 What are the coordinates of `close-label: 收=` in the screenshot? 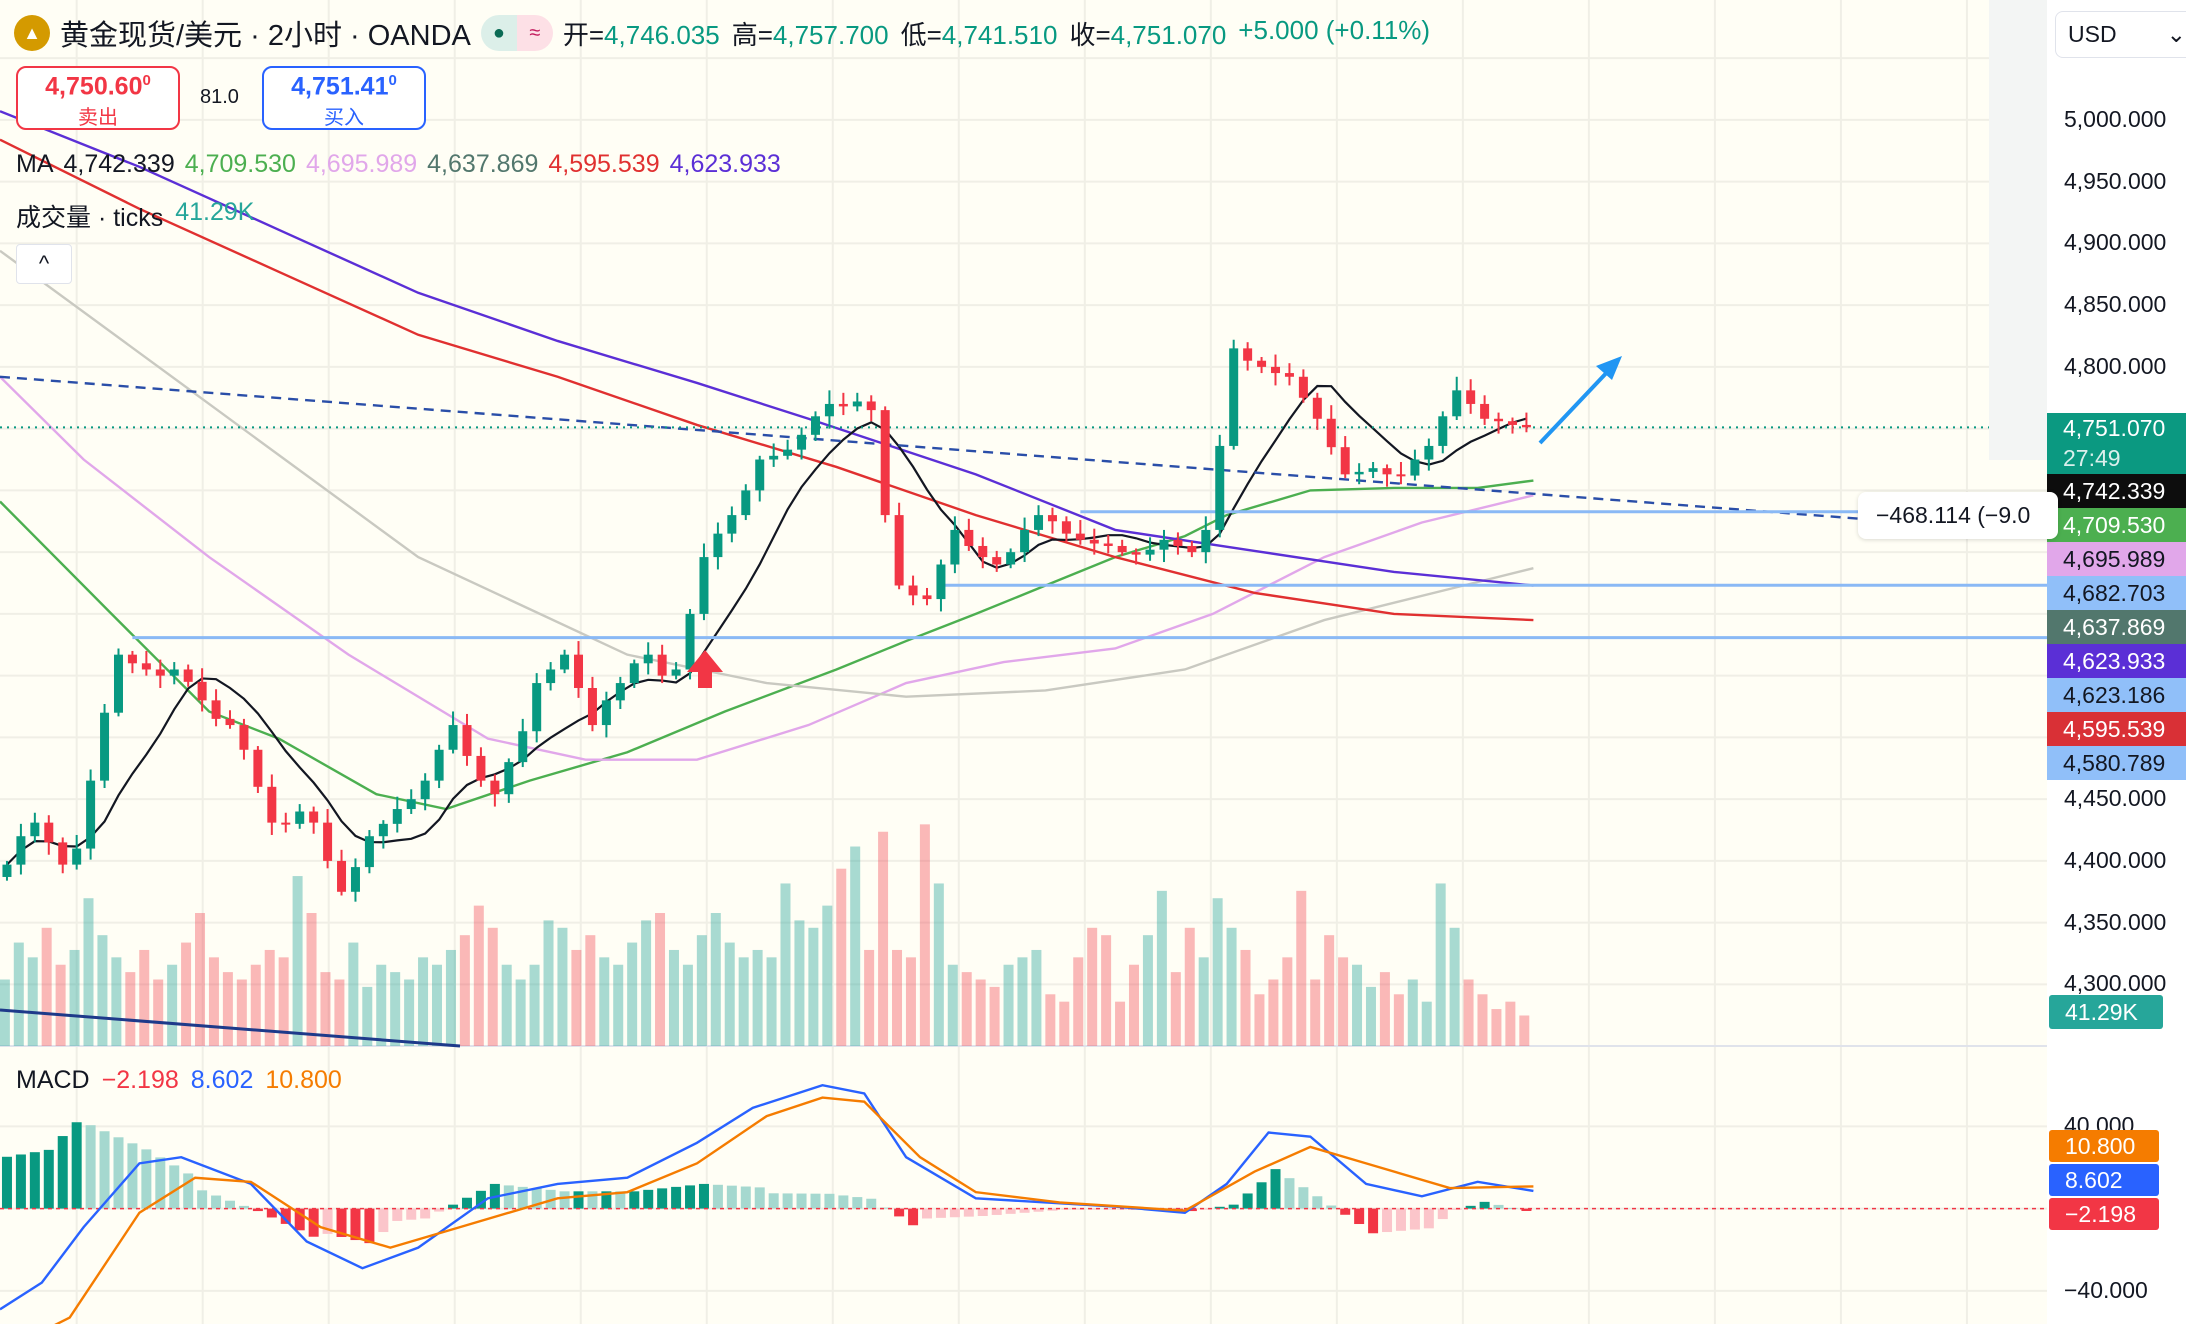 It's located at (1090, 34).